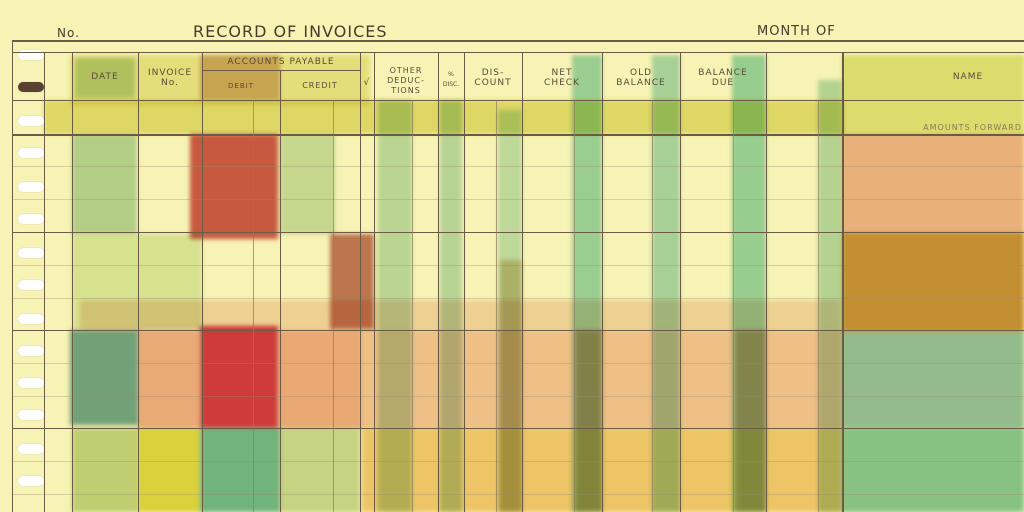 This screenshot has width=1024, height=512. Describe the element at coordinates (796, 31) in the screenshot. I see `month-label: MONTH OF` at that location.